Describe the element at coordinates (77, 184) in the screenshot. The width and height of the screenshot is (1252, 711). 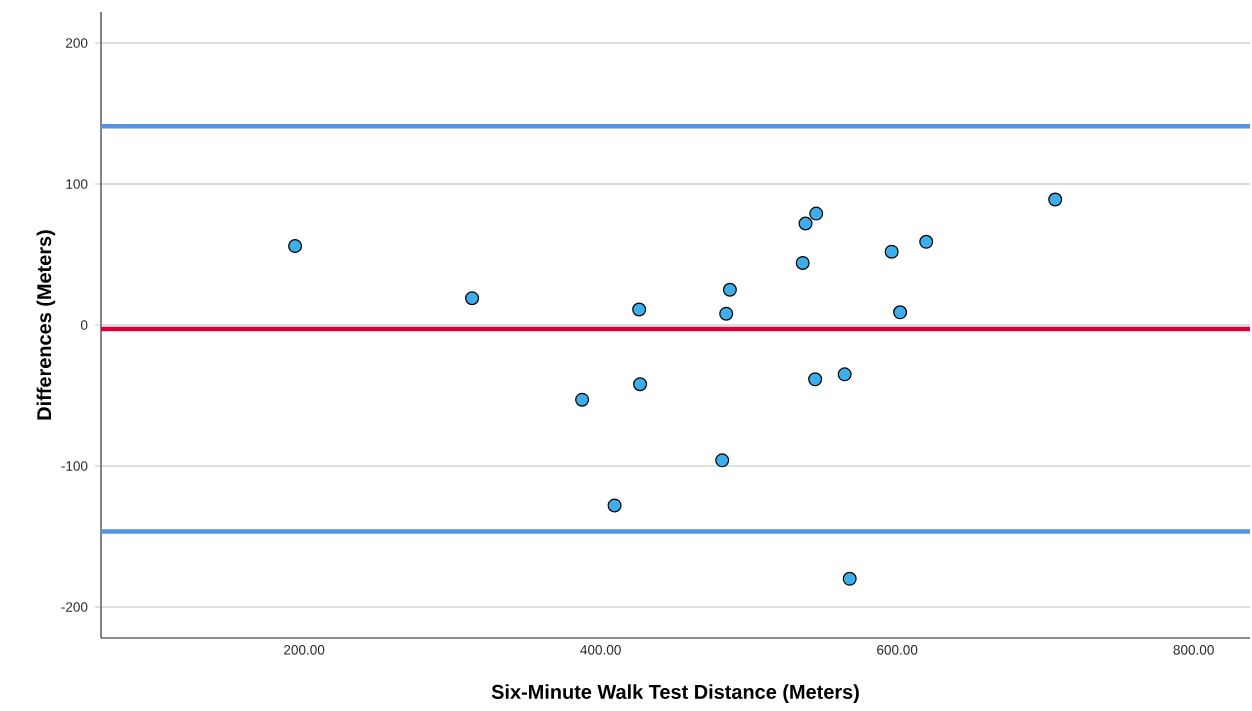
I see `y-tick-label: 100` at that location.